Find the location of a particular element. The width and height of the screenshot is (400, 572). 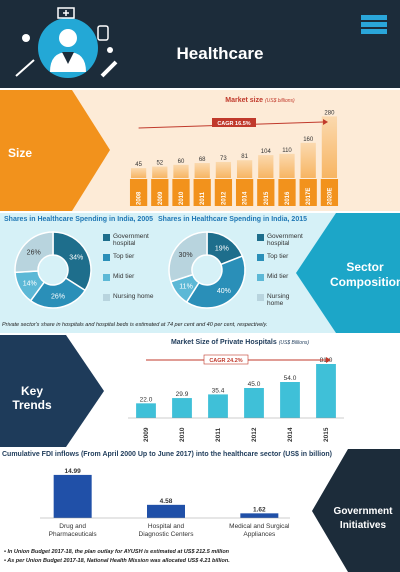

market-size-value-label: 45 is located at coordinates (138, 165).